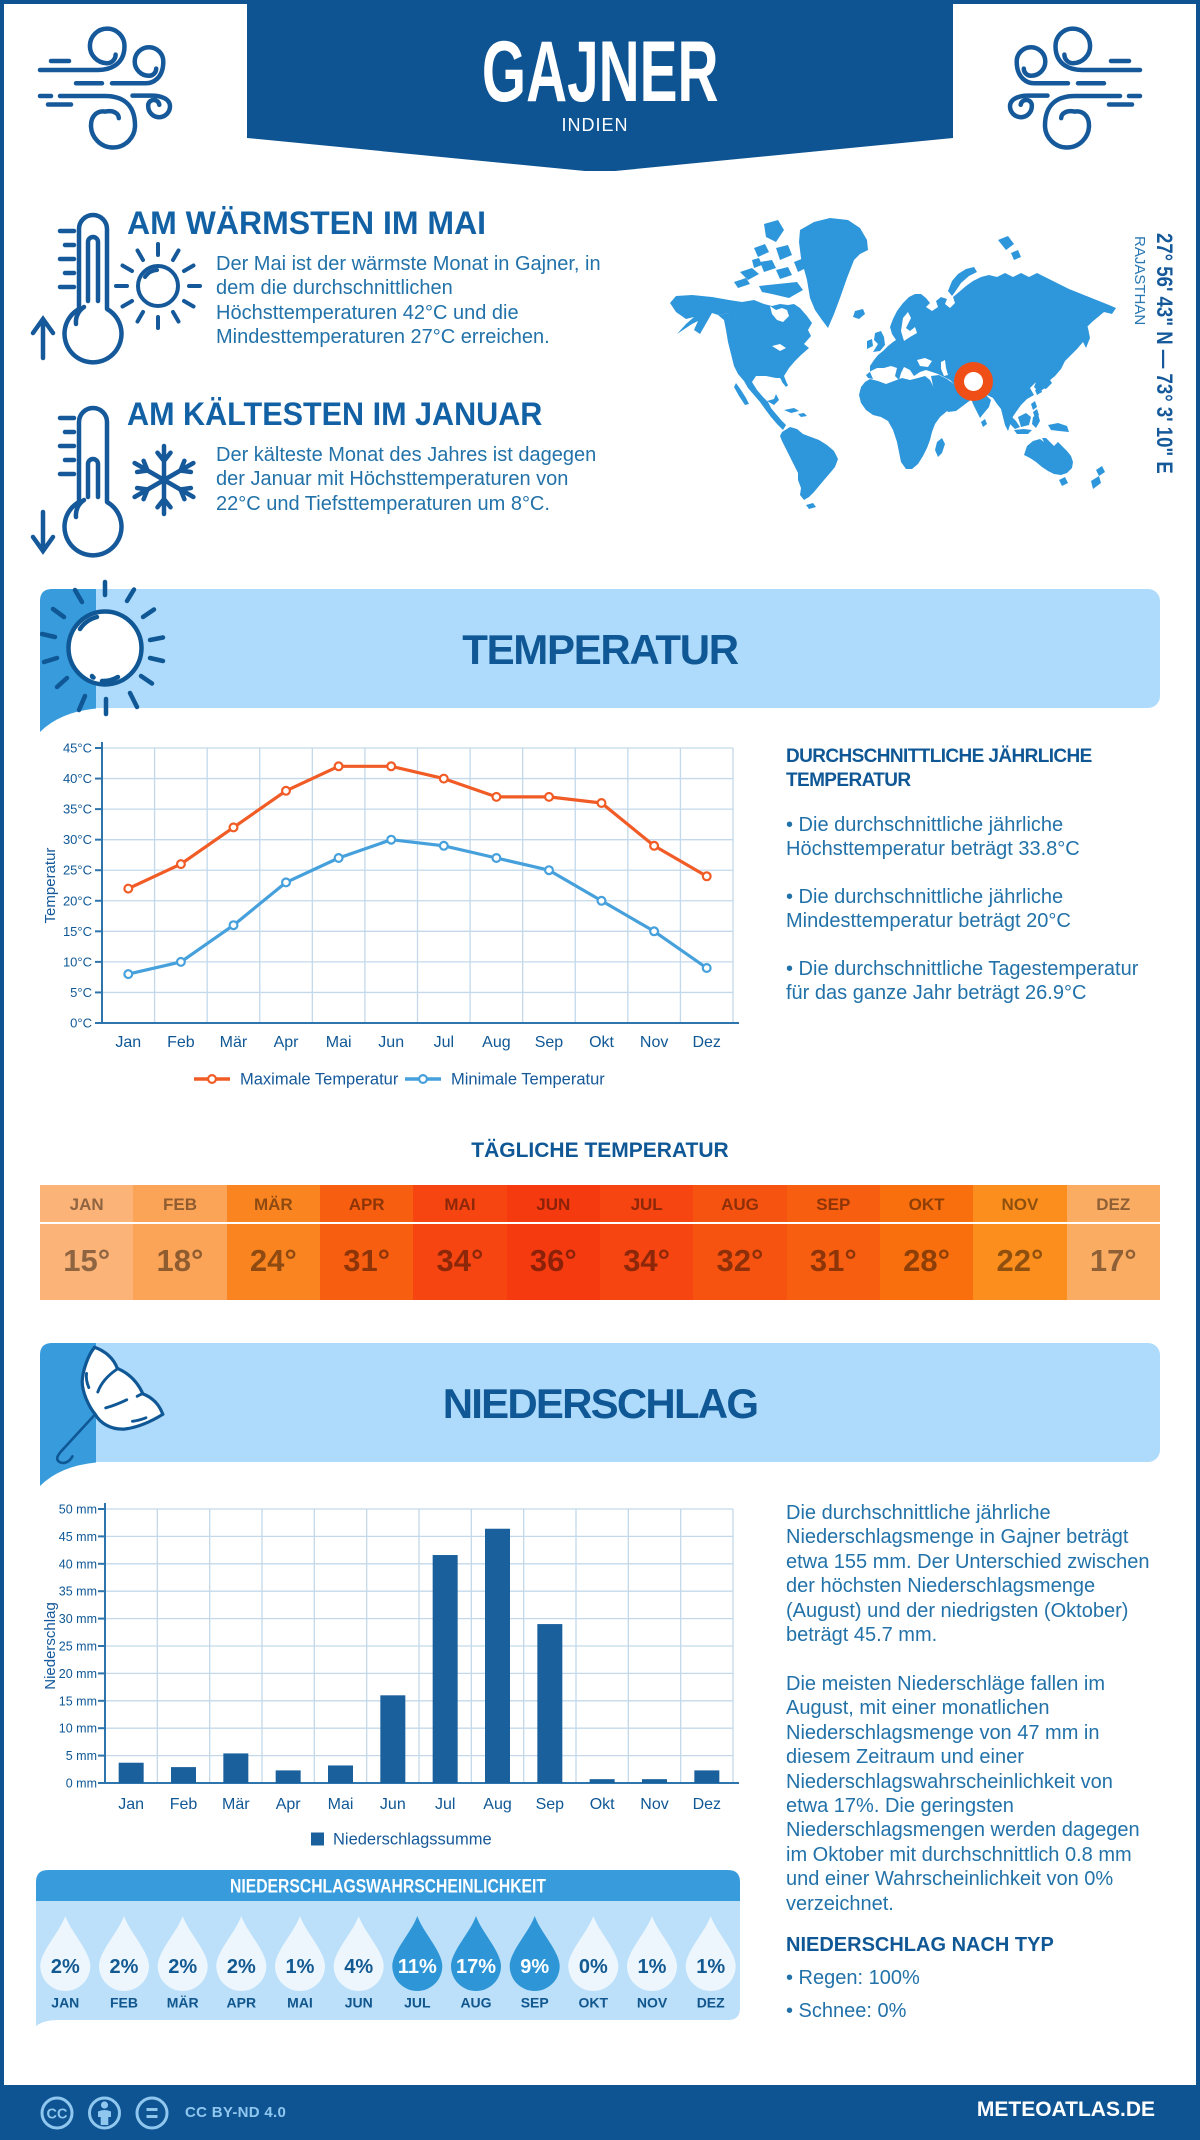 This screenshot has height=2140, width=1200. Describe the element at coordinates (77, 870) in the screenshot. I see `svg-text: 25°C` at that location.